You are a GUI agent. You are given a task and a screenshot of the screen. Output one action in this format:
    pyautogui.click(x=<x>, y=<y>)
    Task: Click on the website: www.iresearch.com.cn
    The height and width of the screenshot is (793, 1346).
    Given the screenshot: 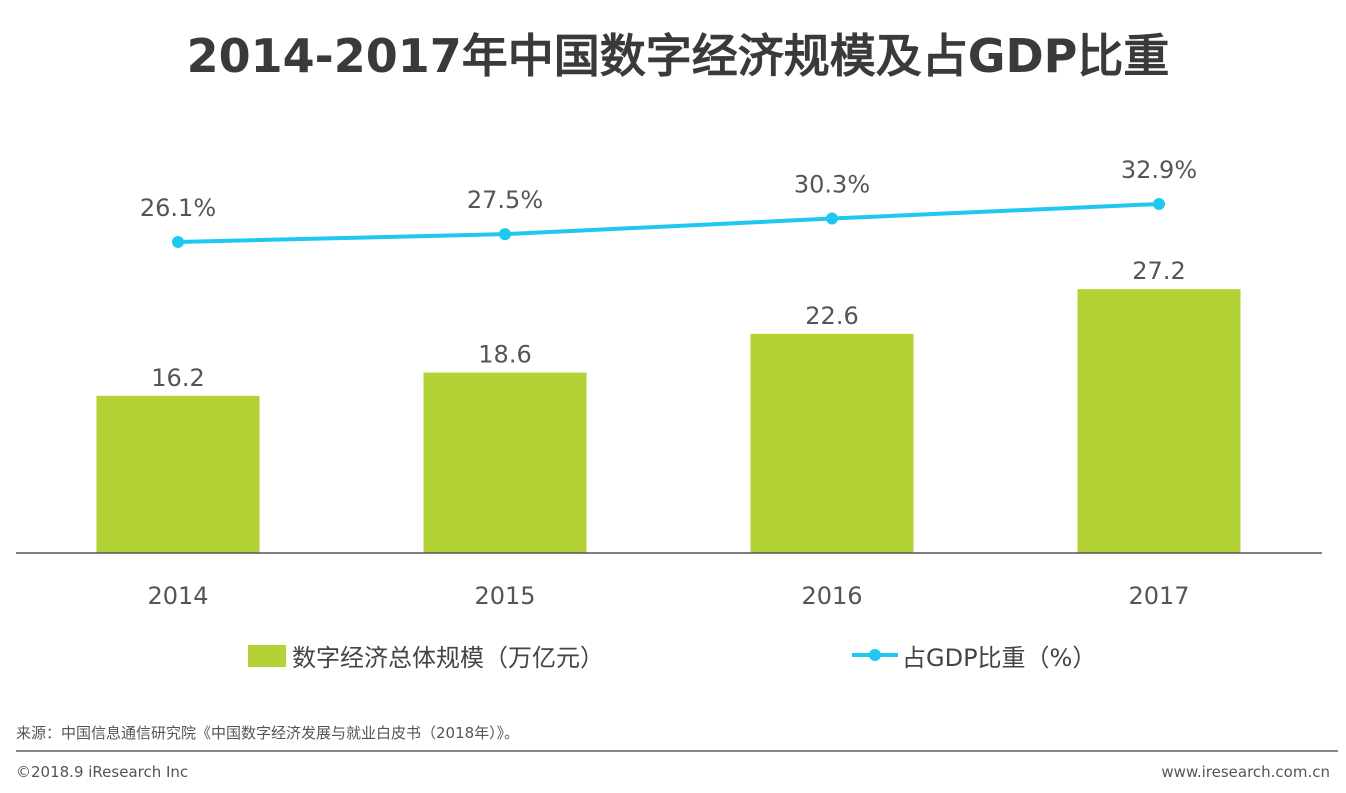 What is the action you would take?
    pyautogui.click(x=1245, y=772)
    